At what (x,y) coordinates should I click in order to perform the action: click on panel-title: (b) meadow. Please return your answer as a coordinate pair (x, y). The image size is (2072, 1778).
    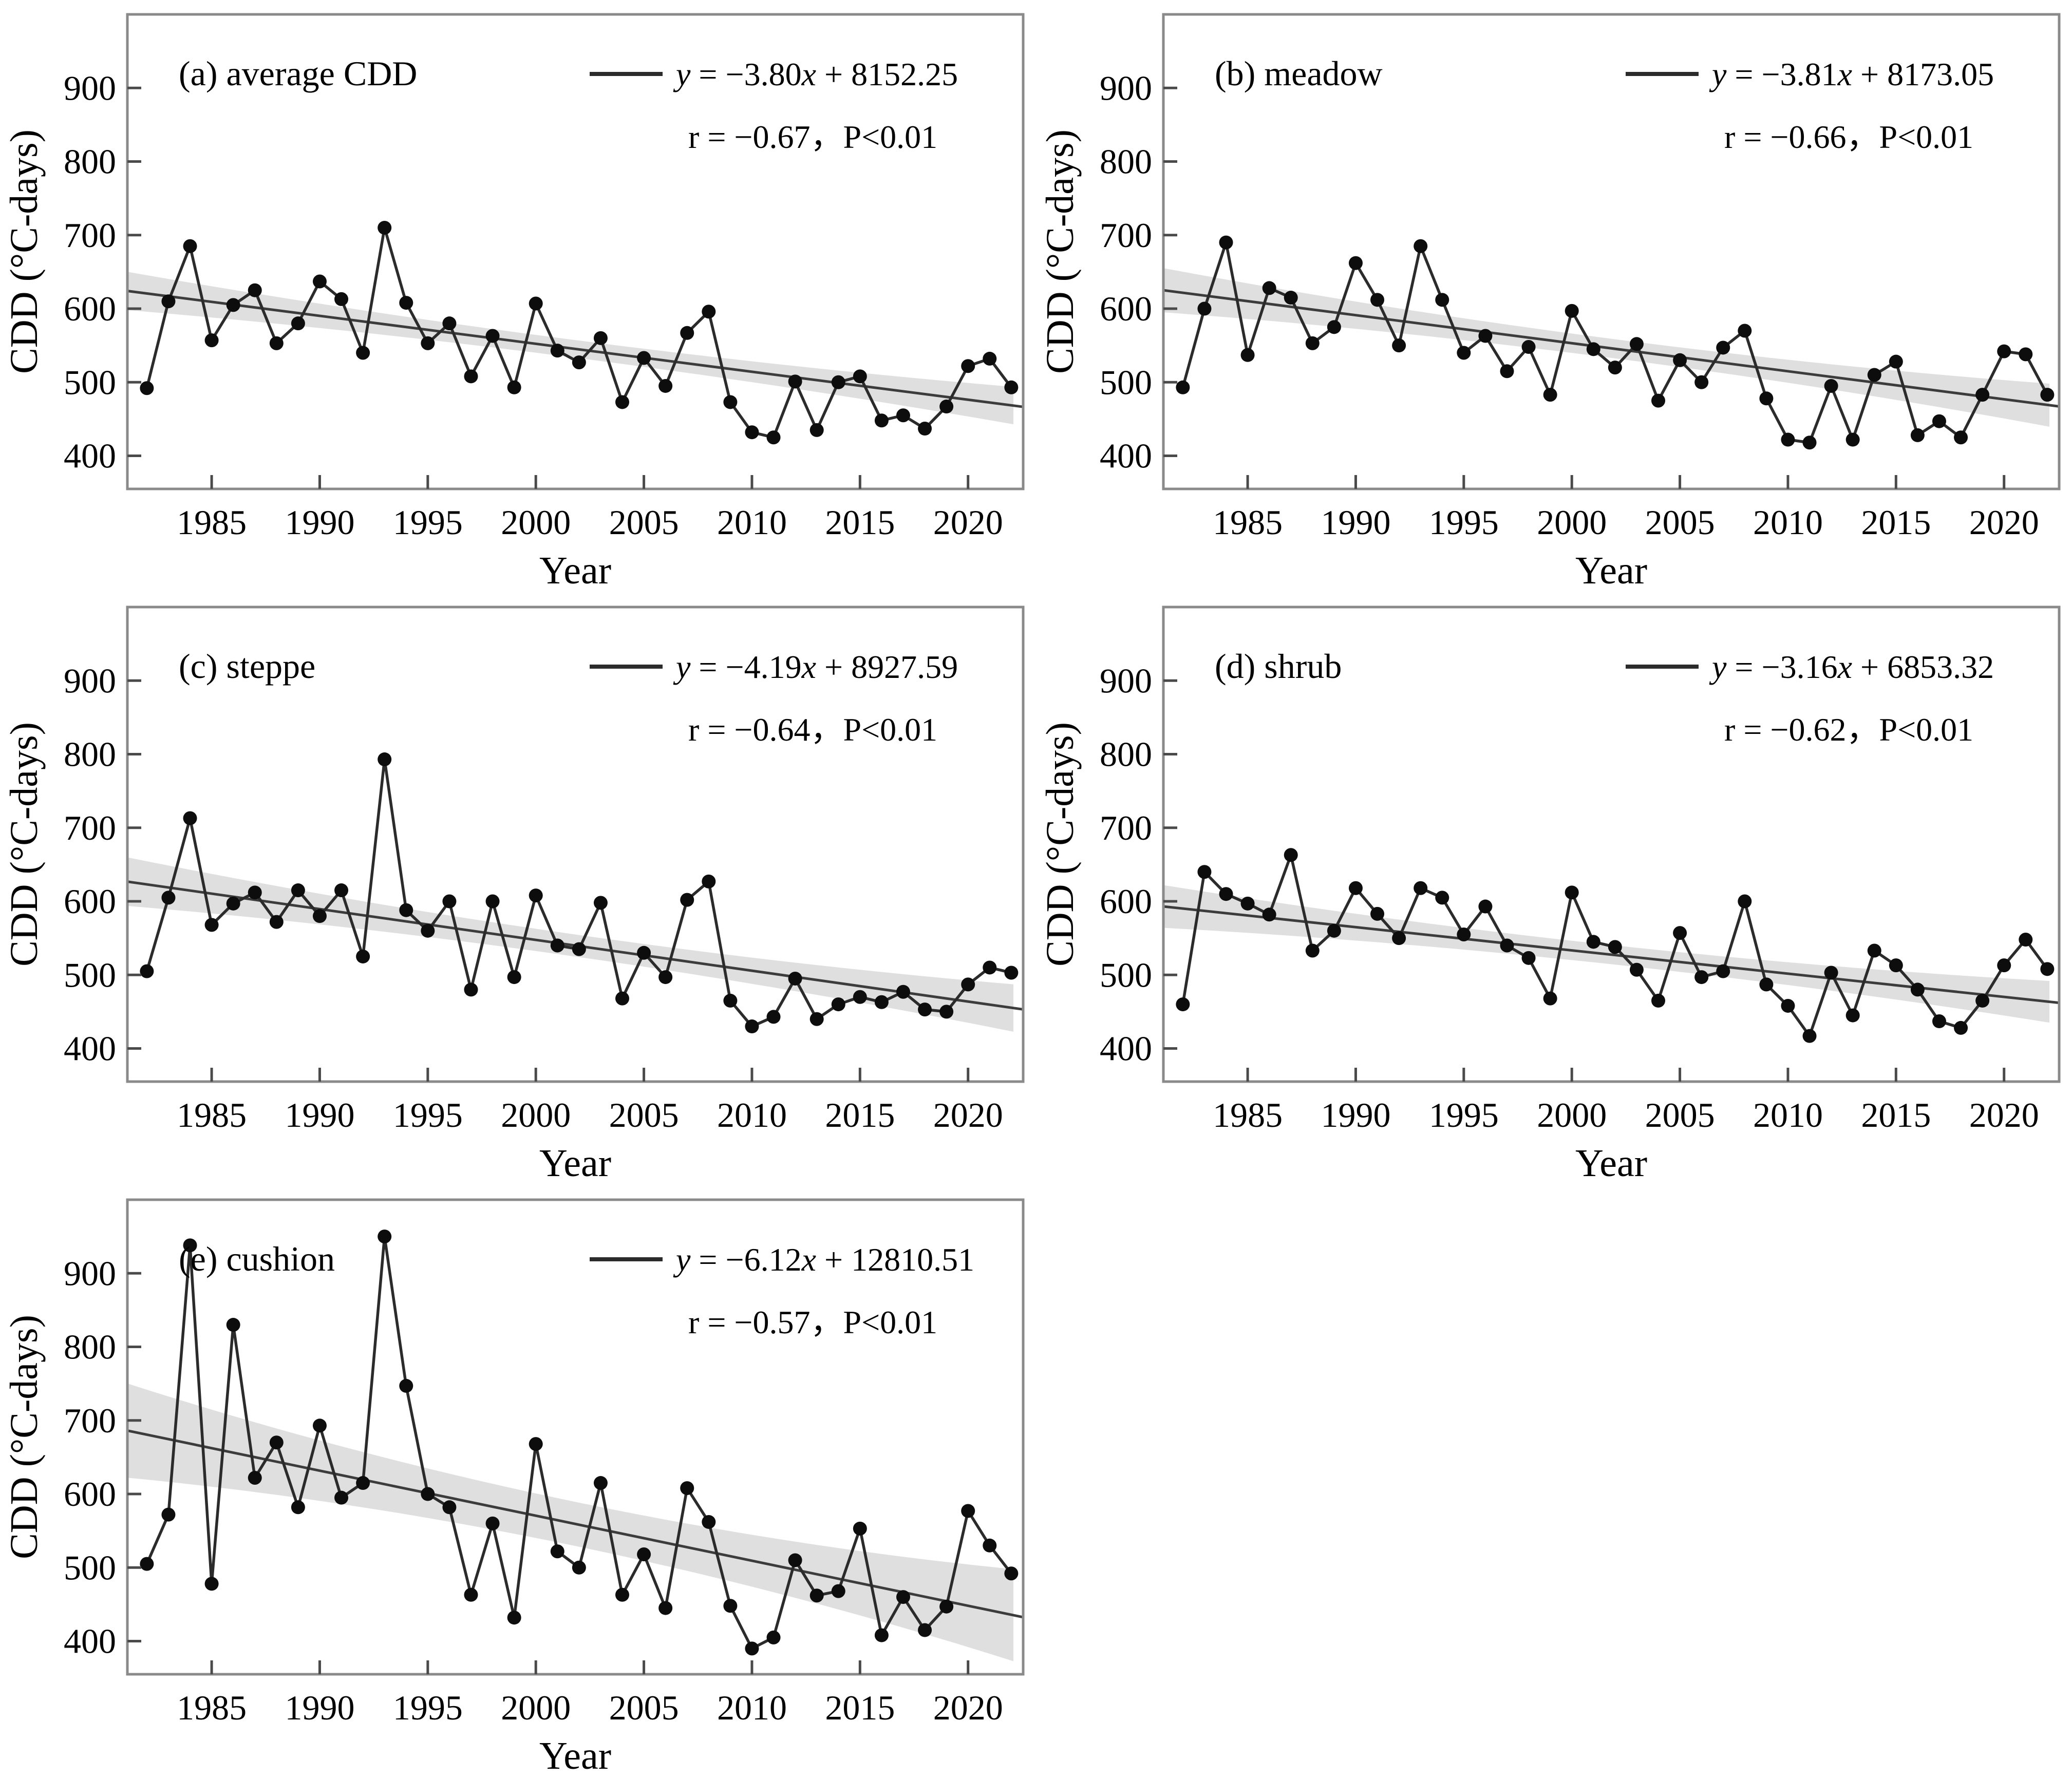
    Looking at the image, I should click on (1299, 73).